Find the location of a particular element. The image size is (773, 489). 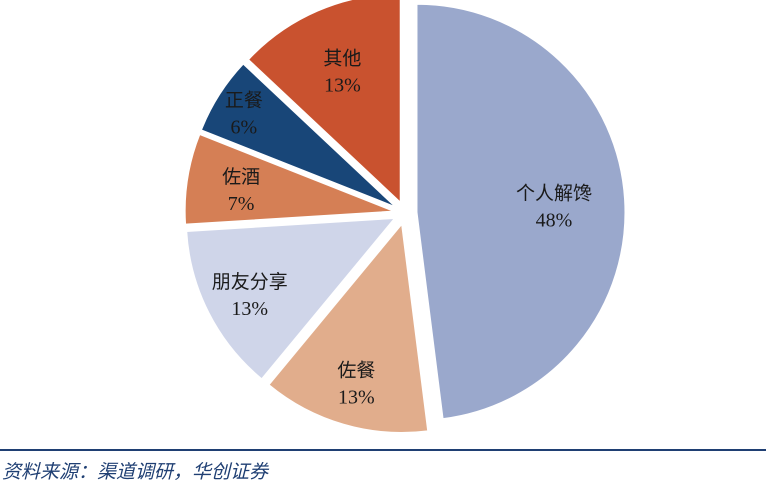

slice-label: 个人解馋 is located at coordinates (554, 194).